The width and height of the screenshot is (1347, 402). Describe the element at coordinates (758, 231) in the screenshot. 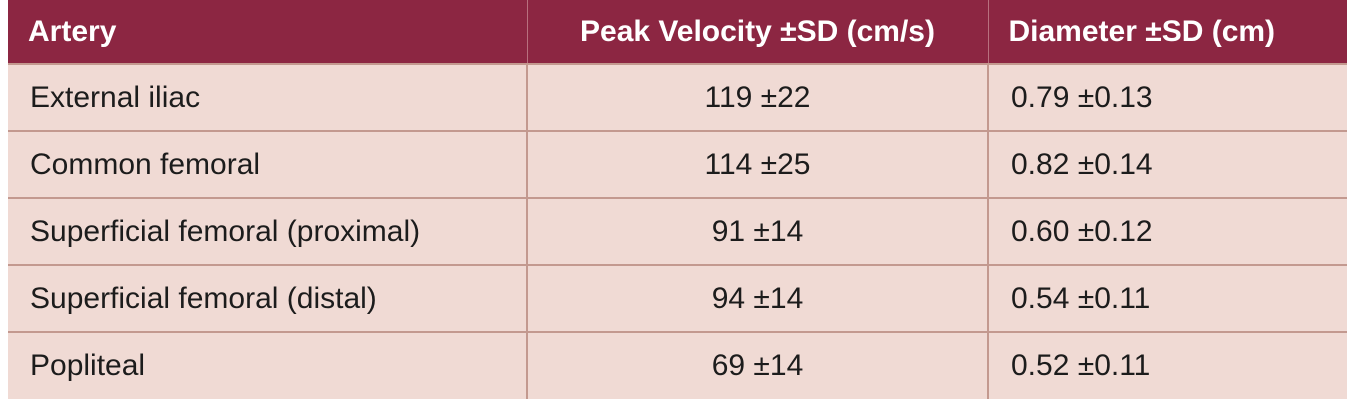

I see `velocity-cell: 91 ±14` at that location.